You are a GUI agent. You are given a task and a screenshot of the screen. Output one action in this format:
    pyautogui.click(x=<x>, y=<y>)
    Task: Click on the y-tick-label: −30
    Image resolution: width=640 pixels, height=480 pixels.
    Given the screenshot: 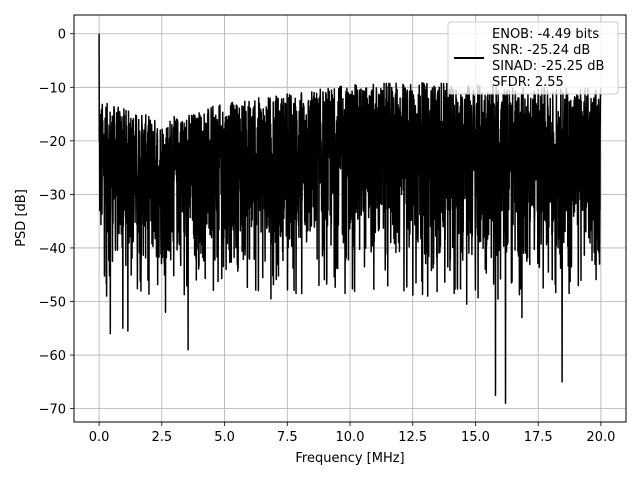 What is the action you would take?
    pyautogui.click(x=52, y=195)
    